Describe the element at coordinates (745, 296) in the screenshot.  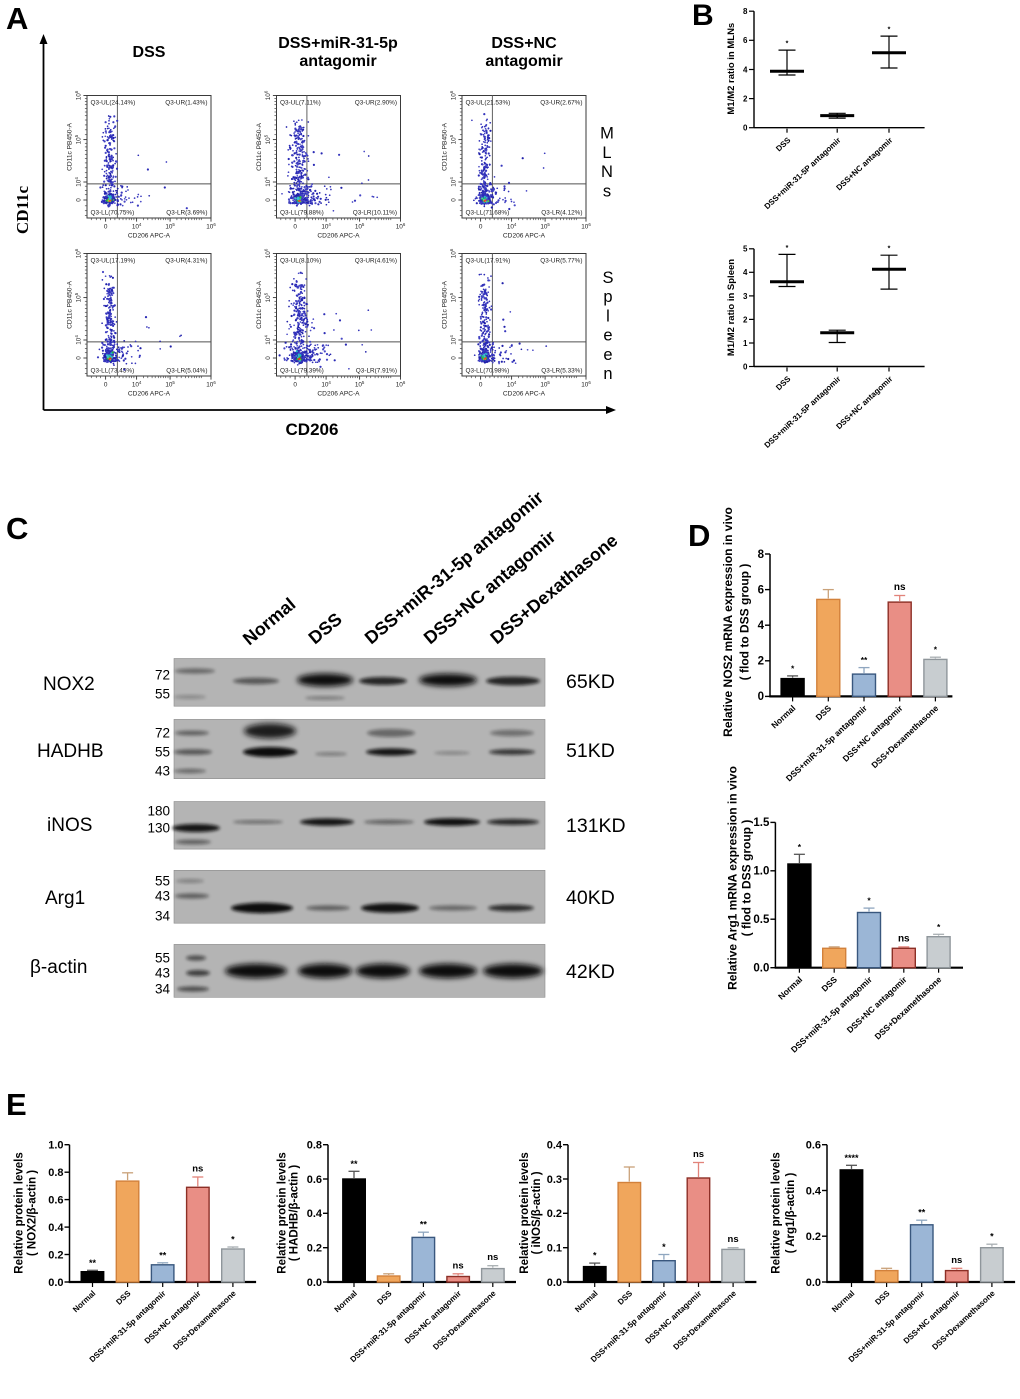
I see `svg-text: 3` at that location.